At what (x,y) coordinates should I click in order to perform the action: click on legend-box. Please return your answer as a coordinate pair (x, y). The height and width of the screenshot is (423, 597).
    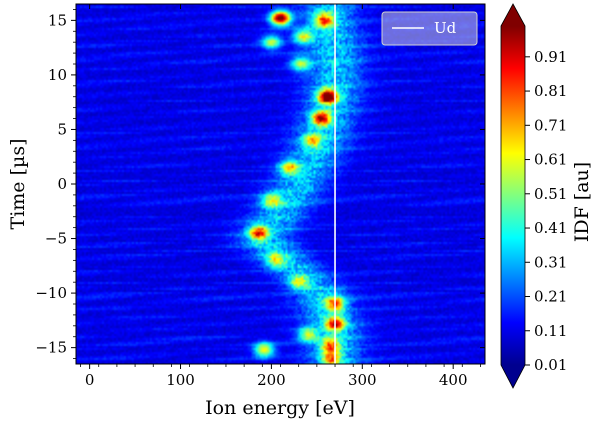
    Looking at the image, I should click on (429, 28).